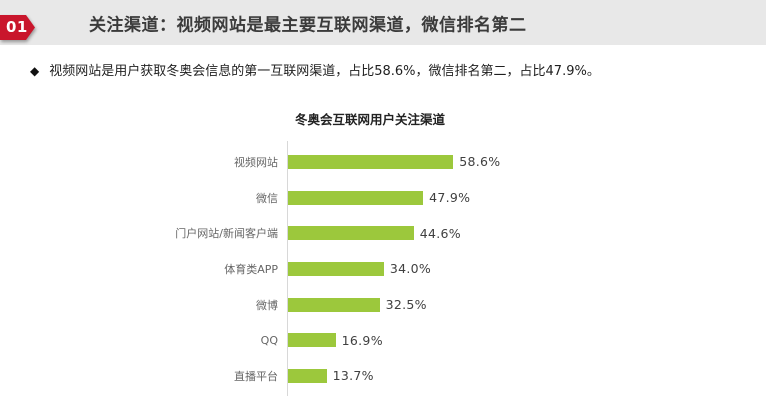 The width and height of the screenshot is (766, 414). Describe the element at coordinates (480, 162) in the screenshot. I see `value-label: 58.6%` at that location.